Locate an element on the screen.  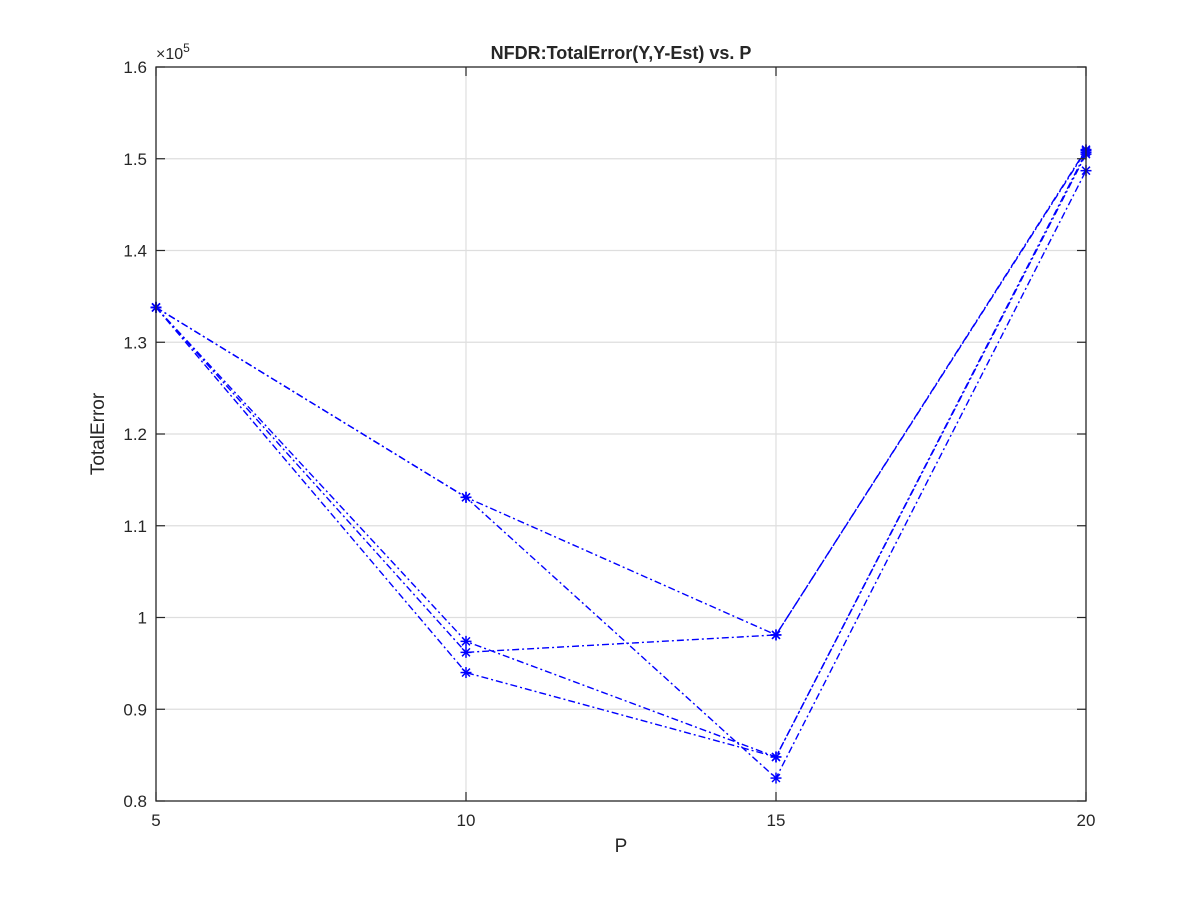
y-tick-label: 0.8 is located at coordinates (135, 801).